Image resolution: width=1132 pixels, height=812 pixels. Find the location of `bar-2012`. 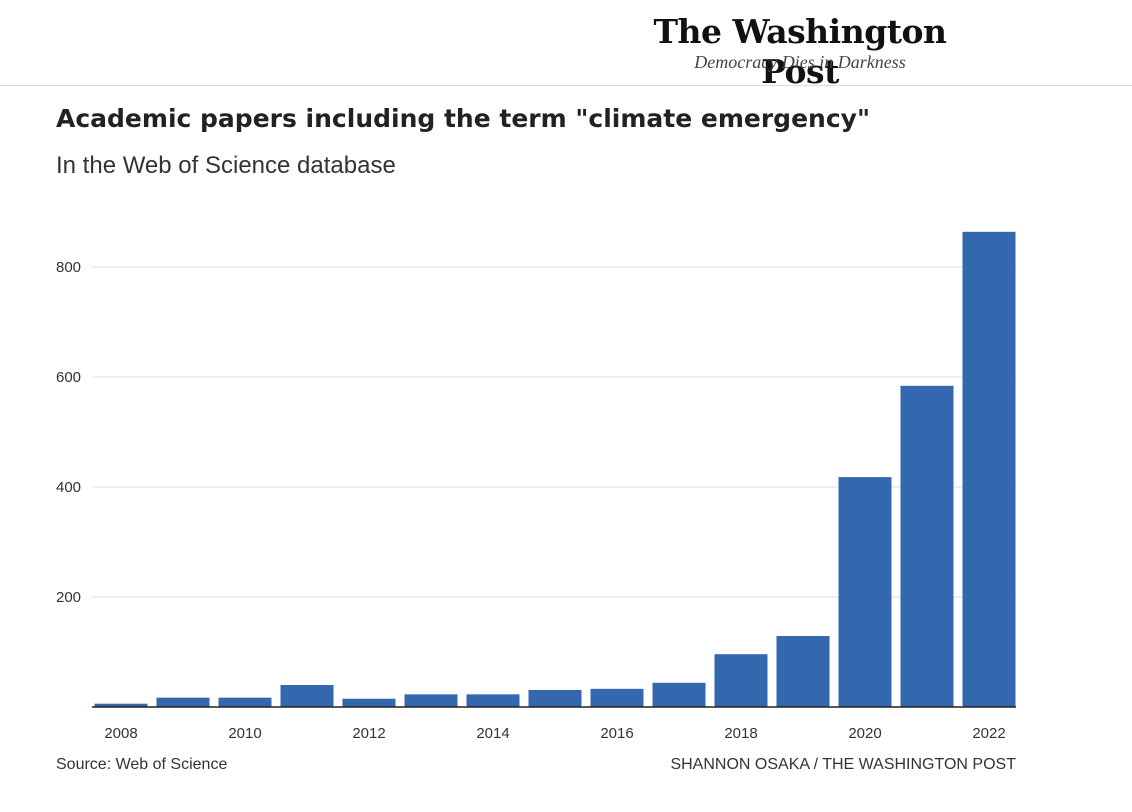

bar-2012 is located at coordinates (369, 702).